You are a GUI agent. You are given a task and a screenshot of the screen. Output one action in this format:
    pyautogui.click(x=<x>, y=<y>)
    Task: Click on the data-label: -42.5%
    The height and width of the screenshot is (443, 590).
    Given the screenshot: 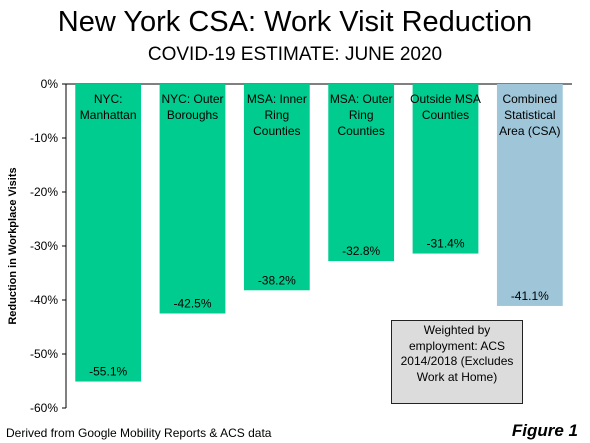 What is the action you would take?
    pyautogui.click(x=192, y=304)
    